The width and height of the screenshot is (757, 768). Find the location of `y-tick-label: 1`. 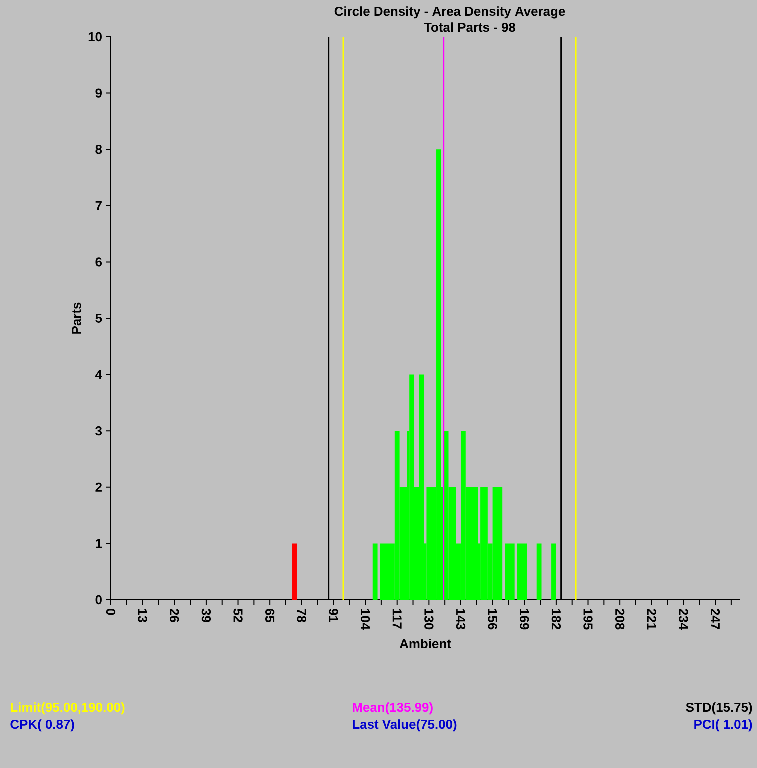

y-tick-label: 1 is located at coordinates (99, 543).